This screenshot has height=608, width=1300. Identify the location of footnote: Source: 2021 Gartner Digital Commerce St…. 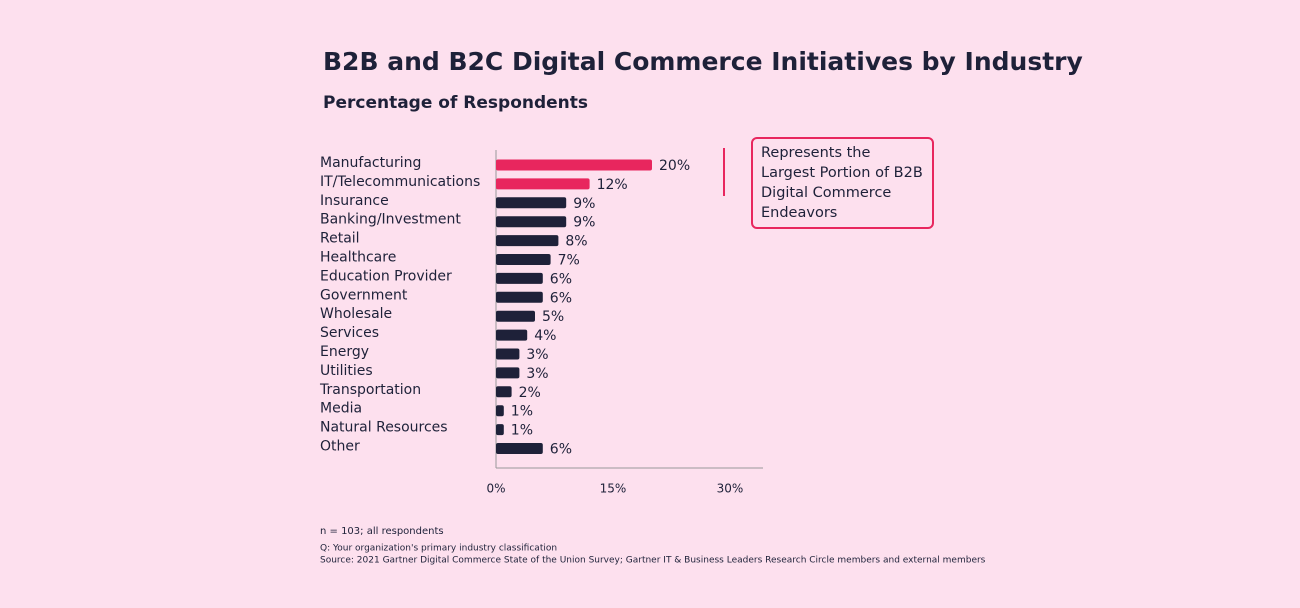
(653, 561).